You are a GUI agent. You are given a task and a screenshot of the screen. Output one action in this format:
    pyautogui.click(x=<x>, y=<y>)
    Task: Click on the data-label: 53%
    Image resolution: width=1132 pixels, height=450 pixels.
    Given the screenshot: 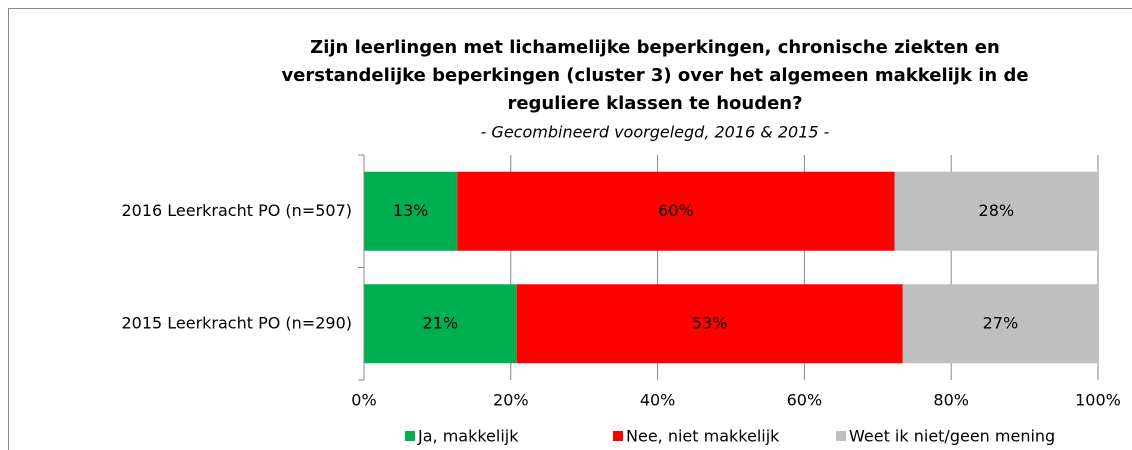 What is the action you would take?
    pyautogui.click(x=710, y=322)
    